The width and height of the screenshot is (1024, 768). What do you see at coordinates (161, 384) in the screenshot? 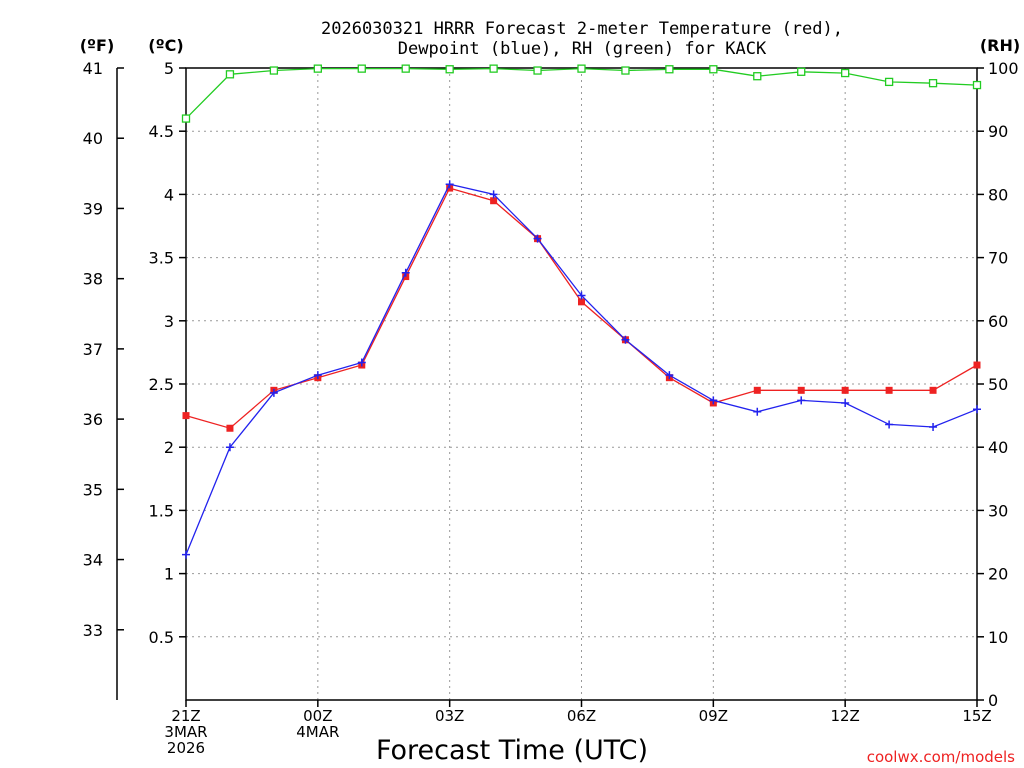
I see `y-tick-label-celsius: 2.5` at bounding box center [161, 384].